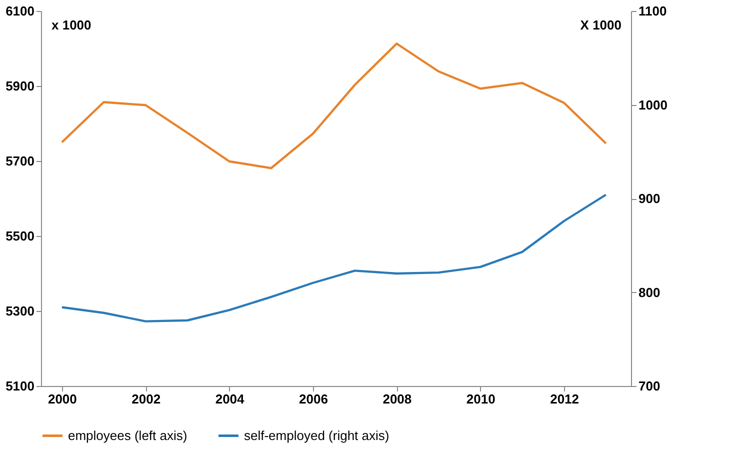  What do you see at coordinates (652, 11) in the screenshot?
I see `y2-tick-label: 1100` at bounding box center [652, 11].